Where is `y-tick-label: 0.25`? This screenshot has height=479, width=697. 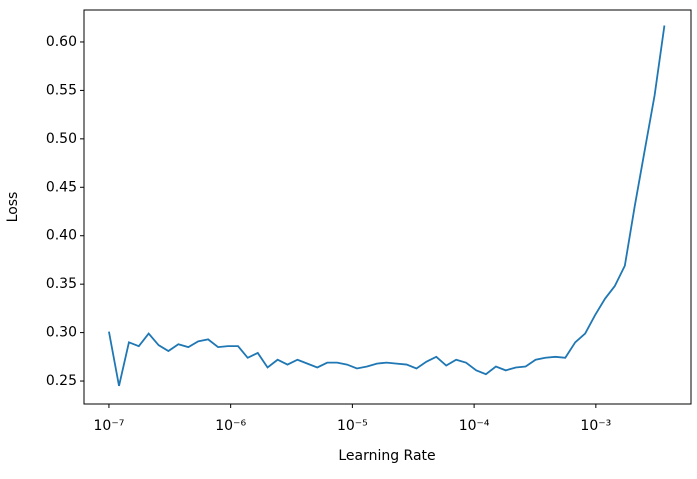
y-tick-label: 0.25 is located at coordinates (61, 381).